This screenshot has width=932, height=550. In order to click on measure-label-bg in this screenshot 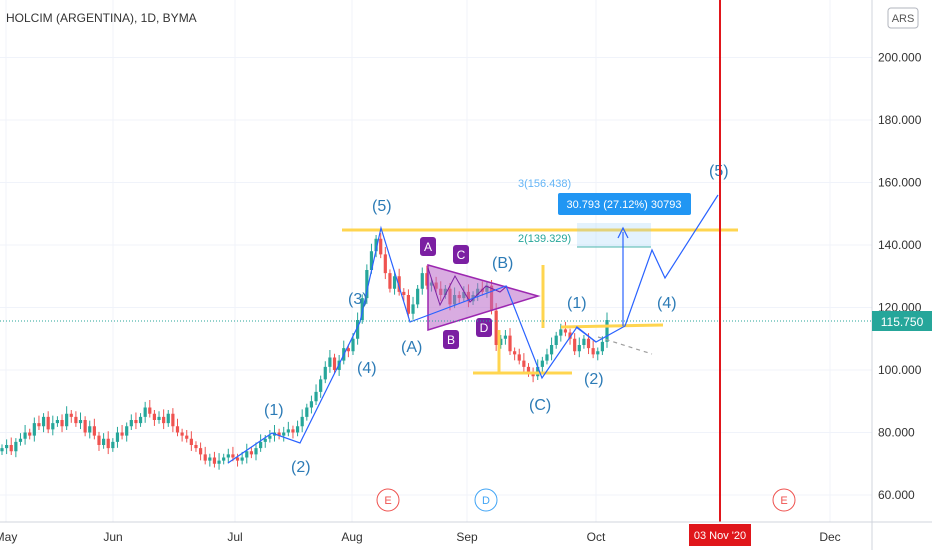, I will do `click(624, 204)`.